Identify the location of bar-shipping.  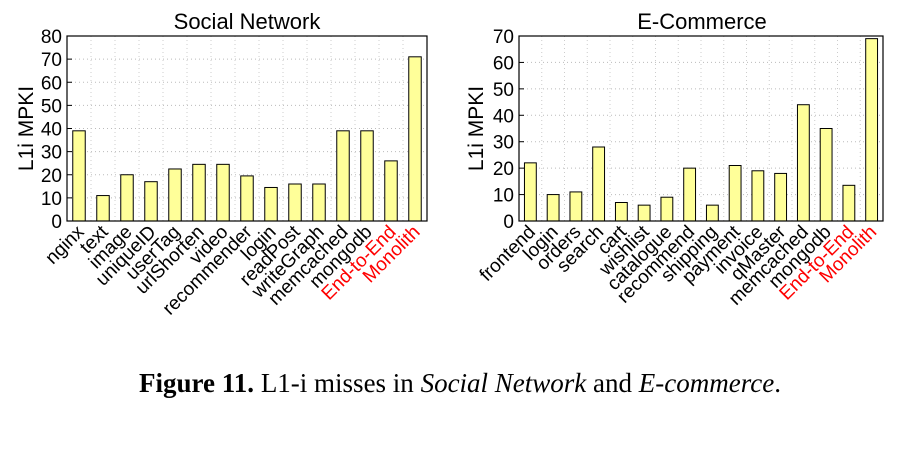
(712, 213).